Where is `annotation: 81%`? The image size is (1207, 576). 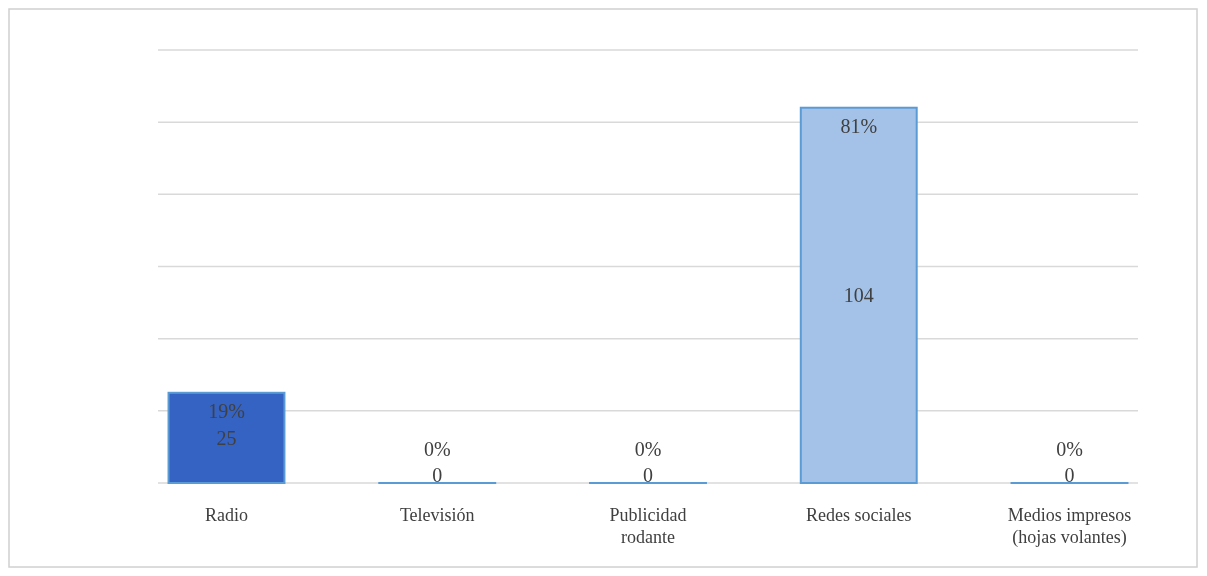 annotation: 81% is located at coordinates (859, 125).